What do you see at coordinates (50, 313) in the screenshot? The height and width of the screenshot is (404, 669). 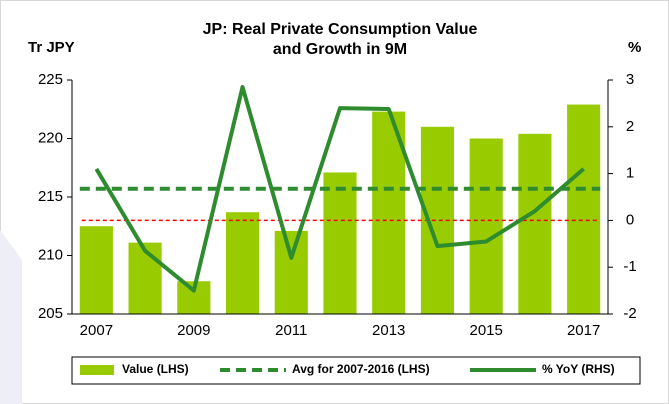 I see `y-tick-label: 205` at bounding box center [50, 313].